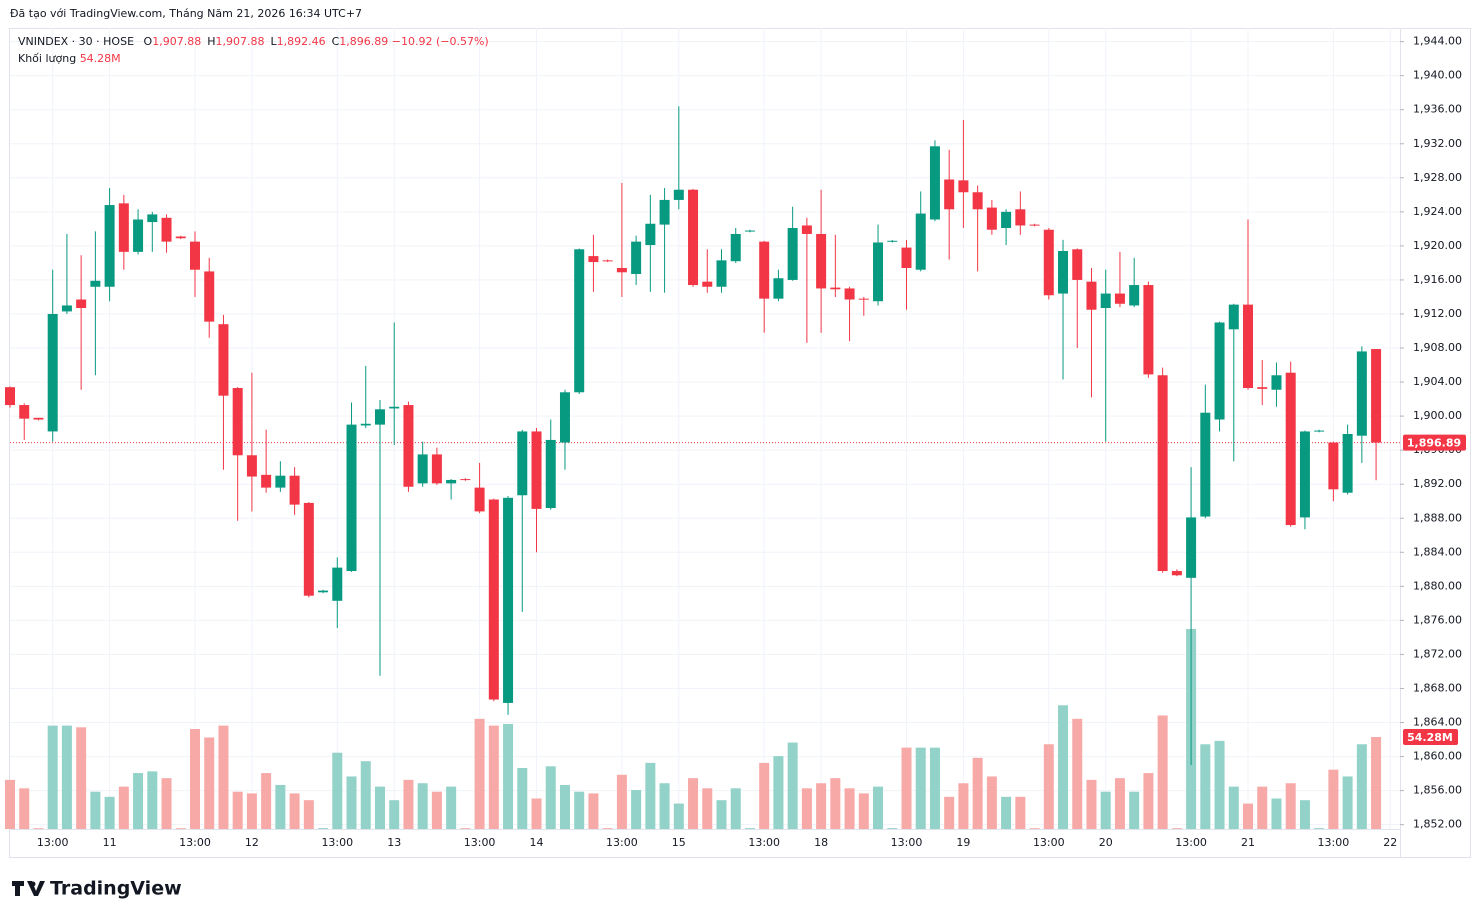 The width and height of the screenshot is (1480, 922). I want to click on ohlc: O1,907.88 H1,907.88 L1,892.46 C1,896.89, so click(266, 41).